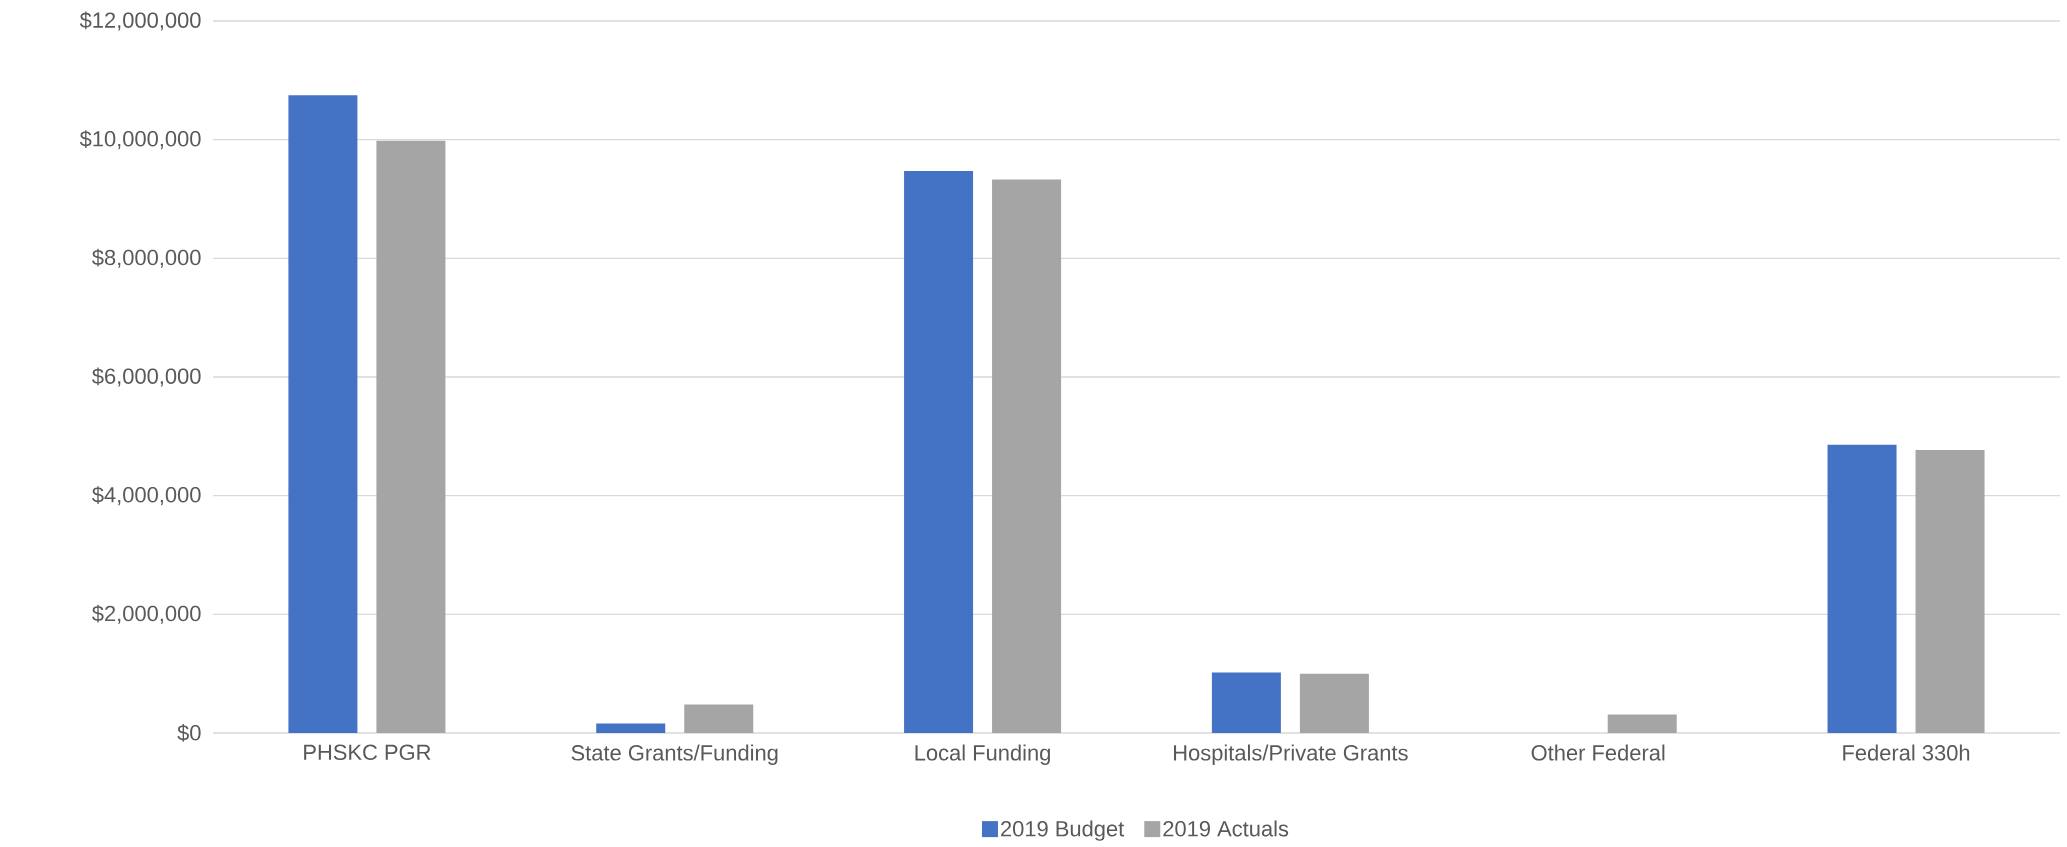 This screenshot has width=2067, height=847. Describe the element at coordinates (146, 377) in the screenshot. I see `y-tick-label: $6,000,000` at that location.